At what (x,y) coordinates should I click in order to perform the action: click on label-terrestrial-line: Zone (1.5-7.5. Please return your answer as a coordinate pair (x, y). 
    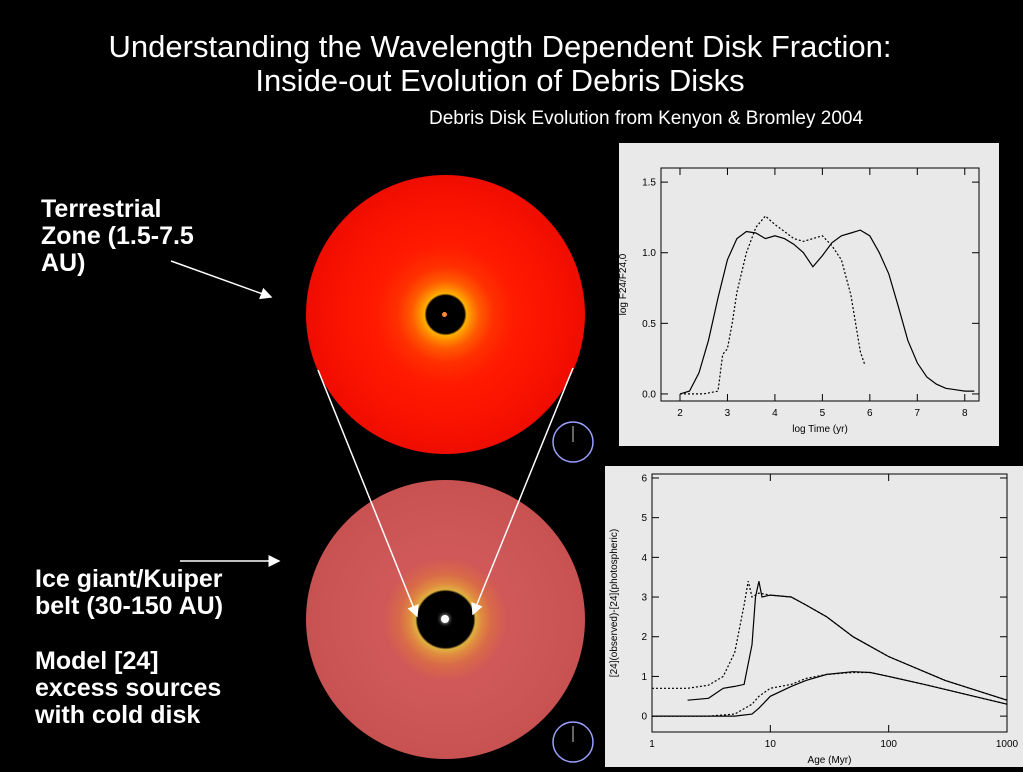
    Looking at the image, I should click on (117, 236).